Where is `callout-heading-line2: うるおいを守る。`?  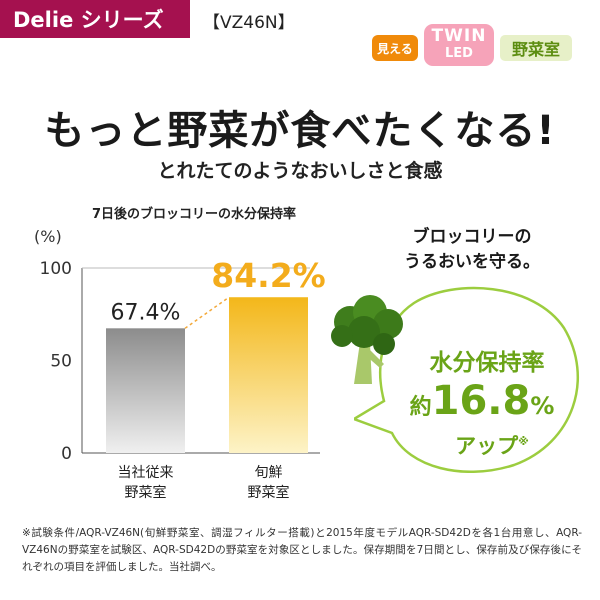
callout-heading-line2: うるおいを守る。 is located at coordinates (472, 261).